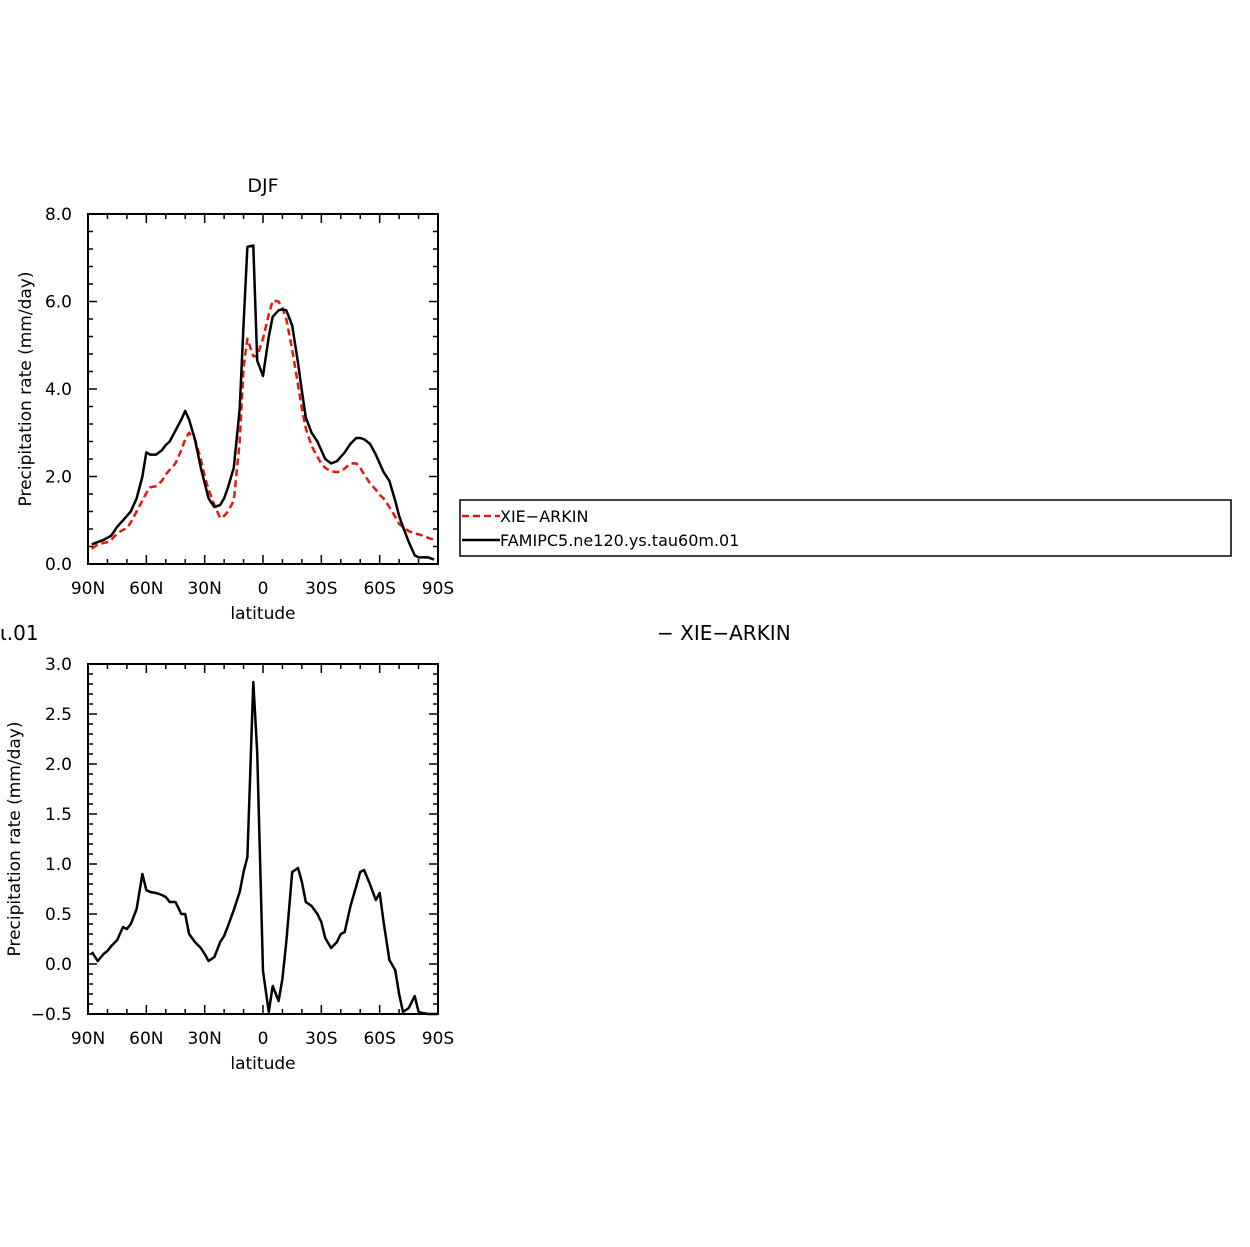  What do you see at coordinates (262, 186) in the screenshot?
I see `chart-title: DJF` at bounding box center [262, 186].